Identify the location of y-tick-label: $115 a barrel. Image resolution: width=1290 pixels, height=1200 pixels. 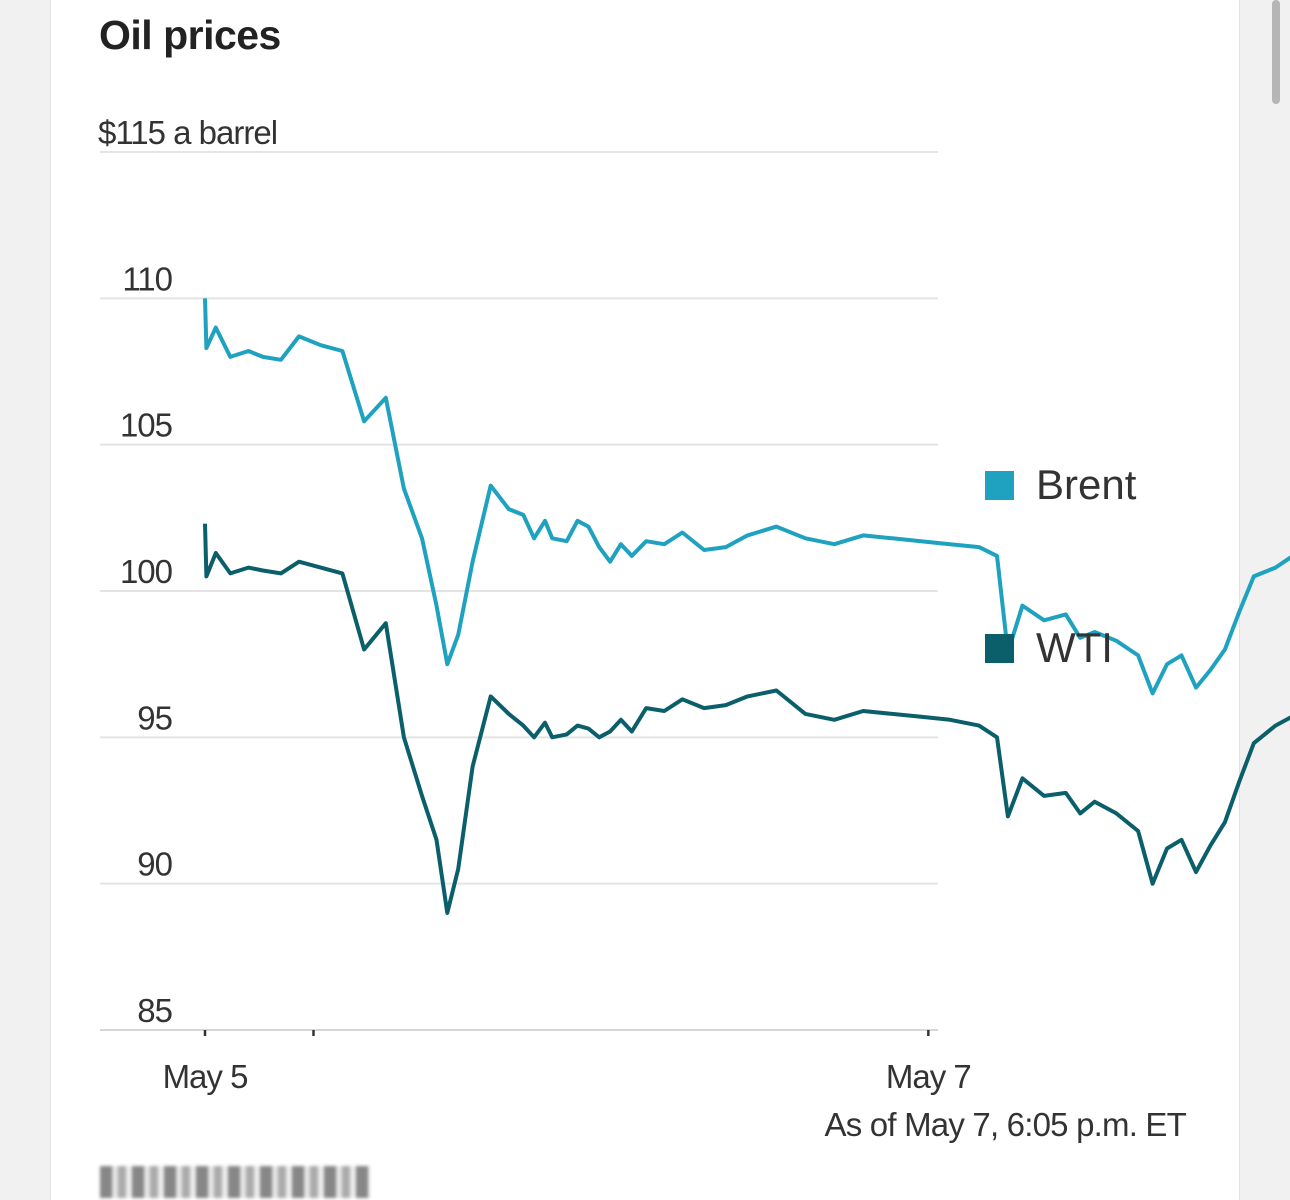
(187, 132).